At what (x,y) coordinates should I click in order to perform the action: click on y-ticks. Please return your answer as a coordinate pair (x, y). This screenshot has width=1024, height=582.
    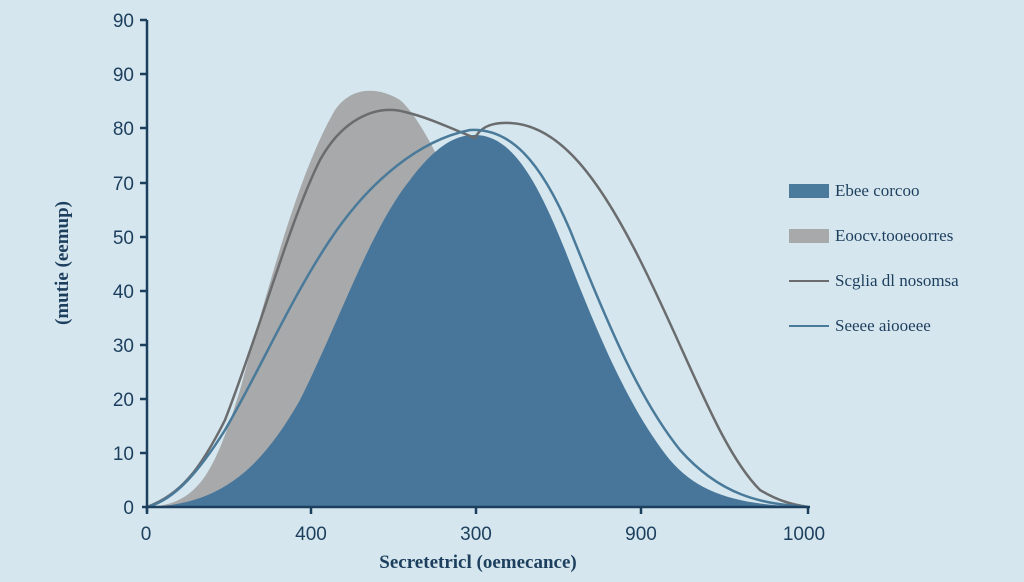
    Looking at the image, I should click on (143, 236).